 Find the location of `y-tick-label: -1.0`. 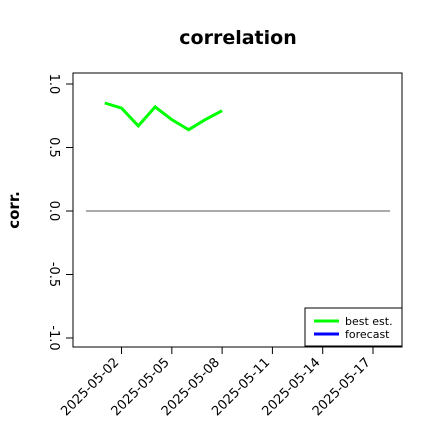

y-tick-label: -1.0 is located at coordinates (53, 337).